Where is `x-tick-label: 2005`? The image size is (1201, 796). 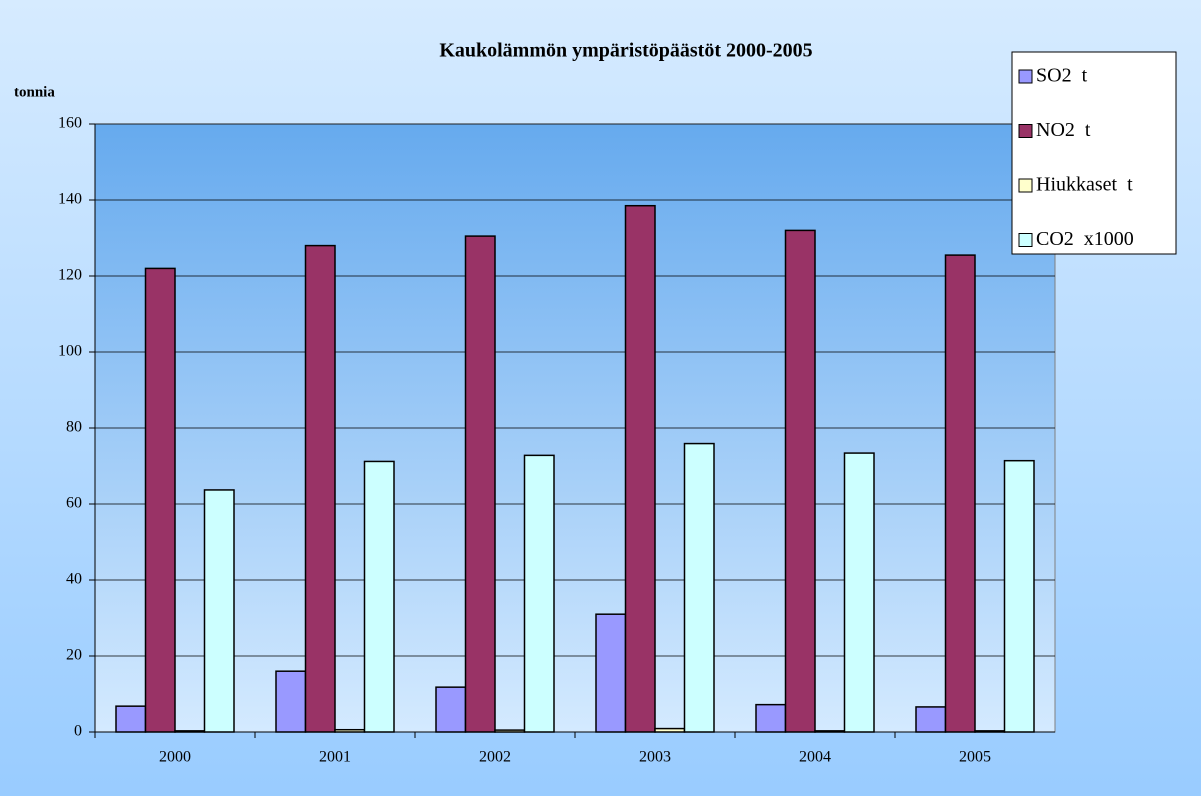
x-tick-label: 2005 is located at coordinates (975, 757).